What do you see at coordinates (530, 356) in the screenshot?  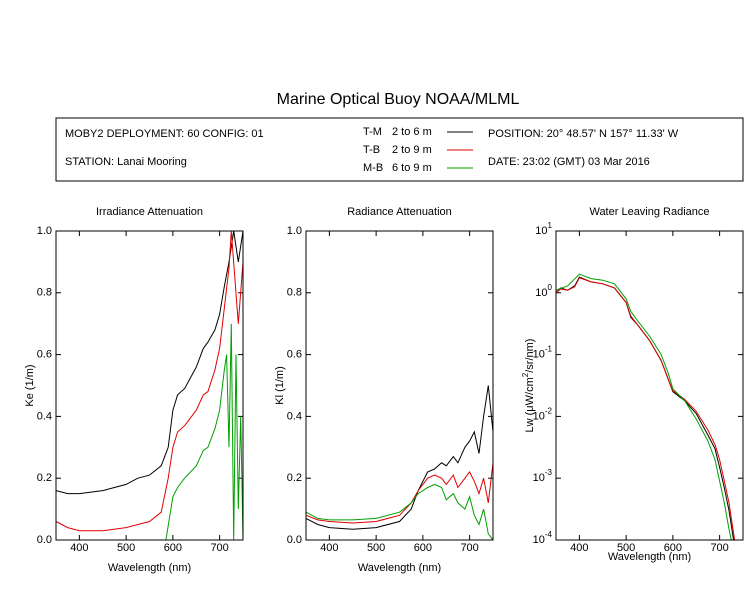 I see `y-label-end: /sr/nm)` at bounding box center [530, 356].